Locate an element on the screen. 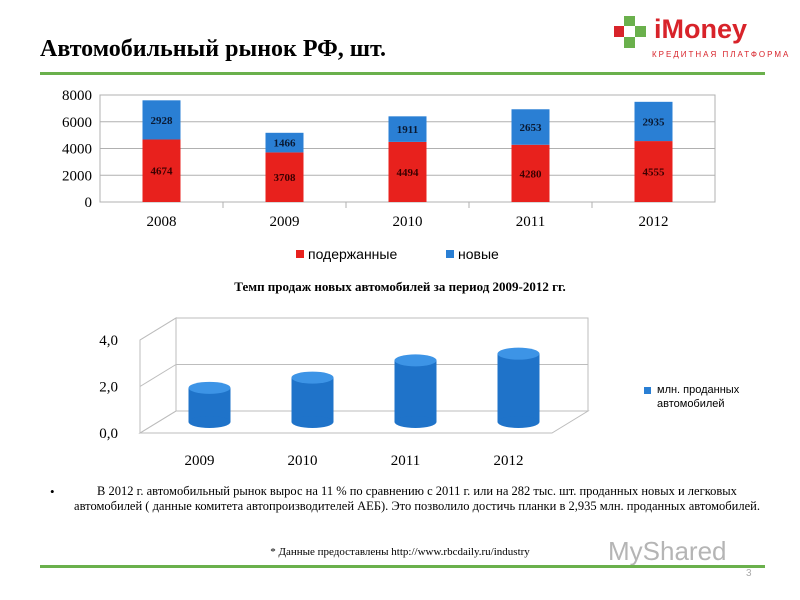 The image size is (800, 600). chart2-ytick-label: 4,0 is located at coordinates (108, 341).